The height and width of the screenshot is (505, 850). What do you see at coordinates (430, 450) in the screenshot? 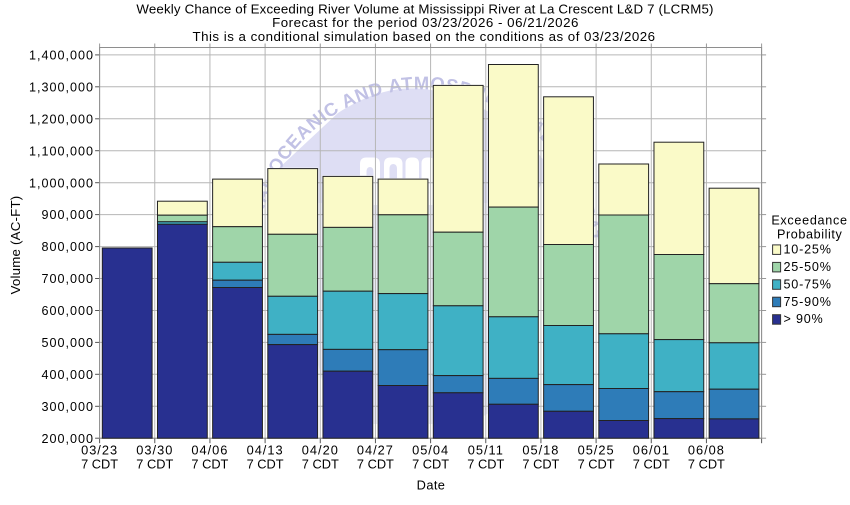
I see `svg-text: 05/04` at bounding box center [430, 450].